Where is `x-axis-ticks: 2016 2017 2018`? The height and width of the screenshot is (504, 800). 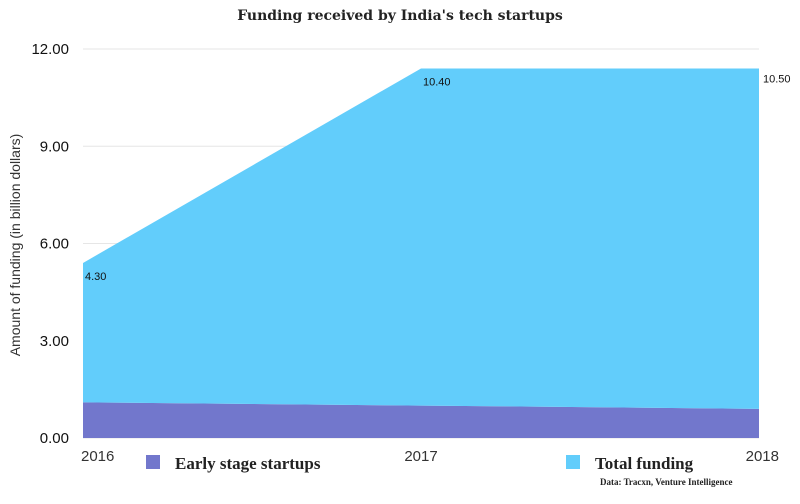 x-axis-ticks: 2016 2017 2018 is located at coordinates (430, 456).